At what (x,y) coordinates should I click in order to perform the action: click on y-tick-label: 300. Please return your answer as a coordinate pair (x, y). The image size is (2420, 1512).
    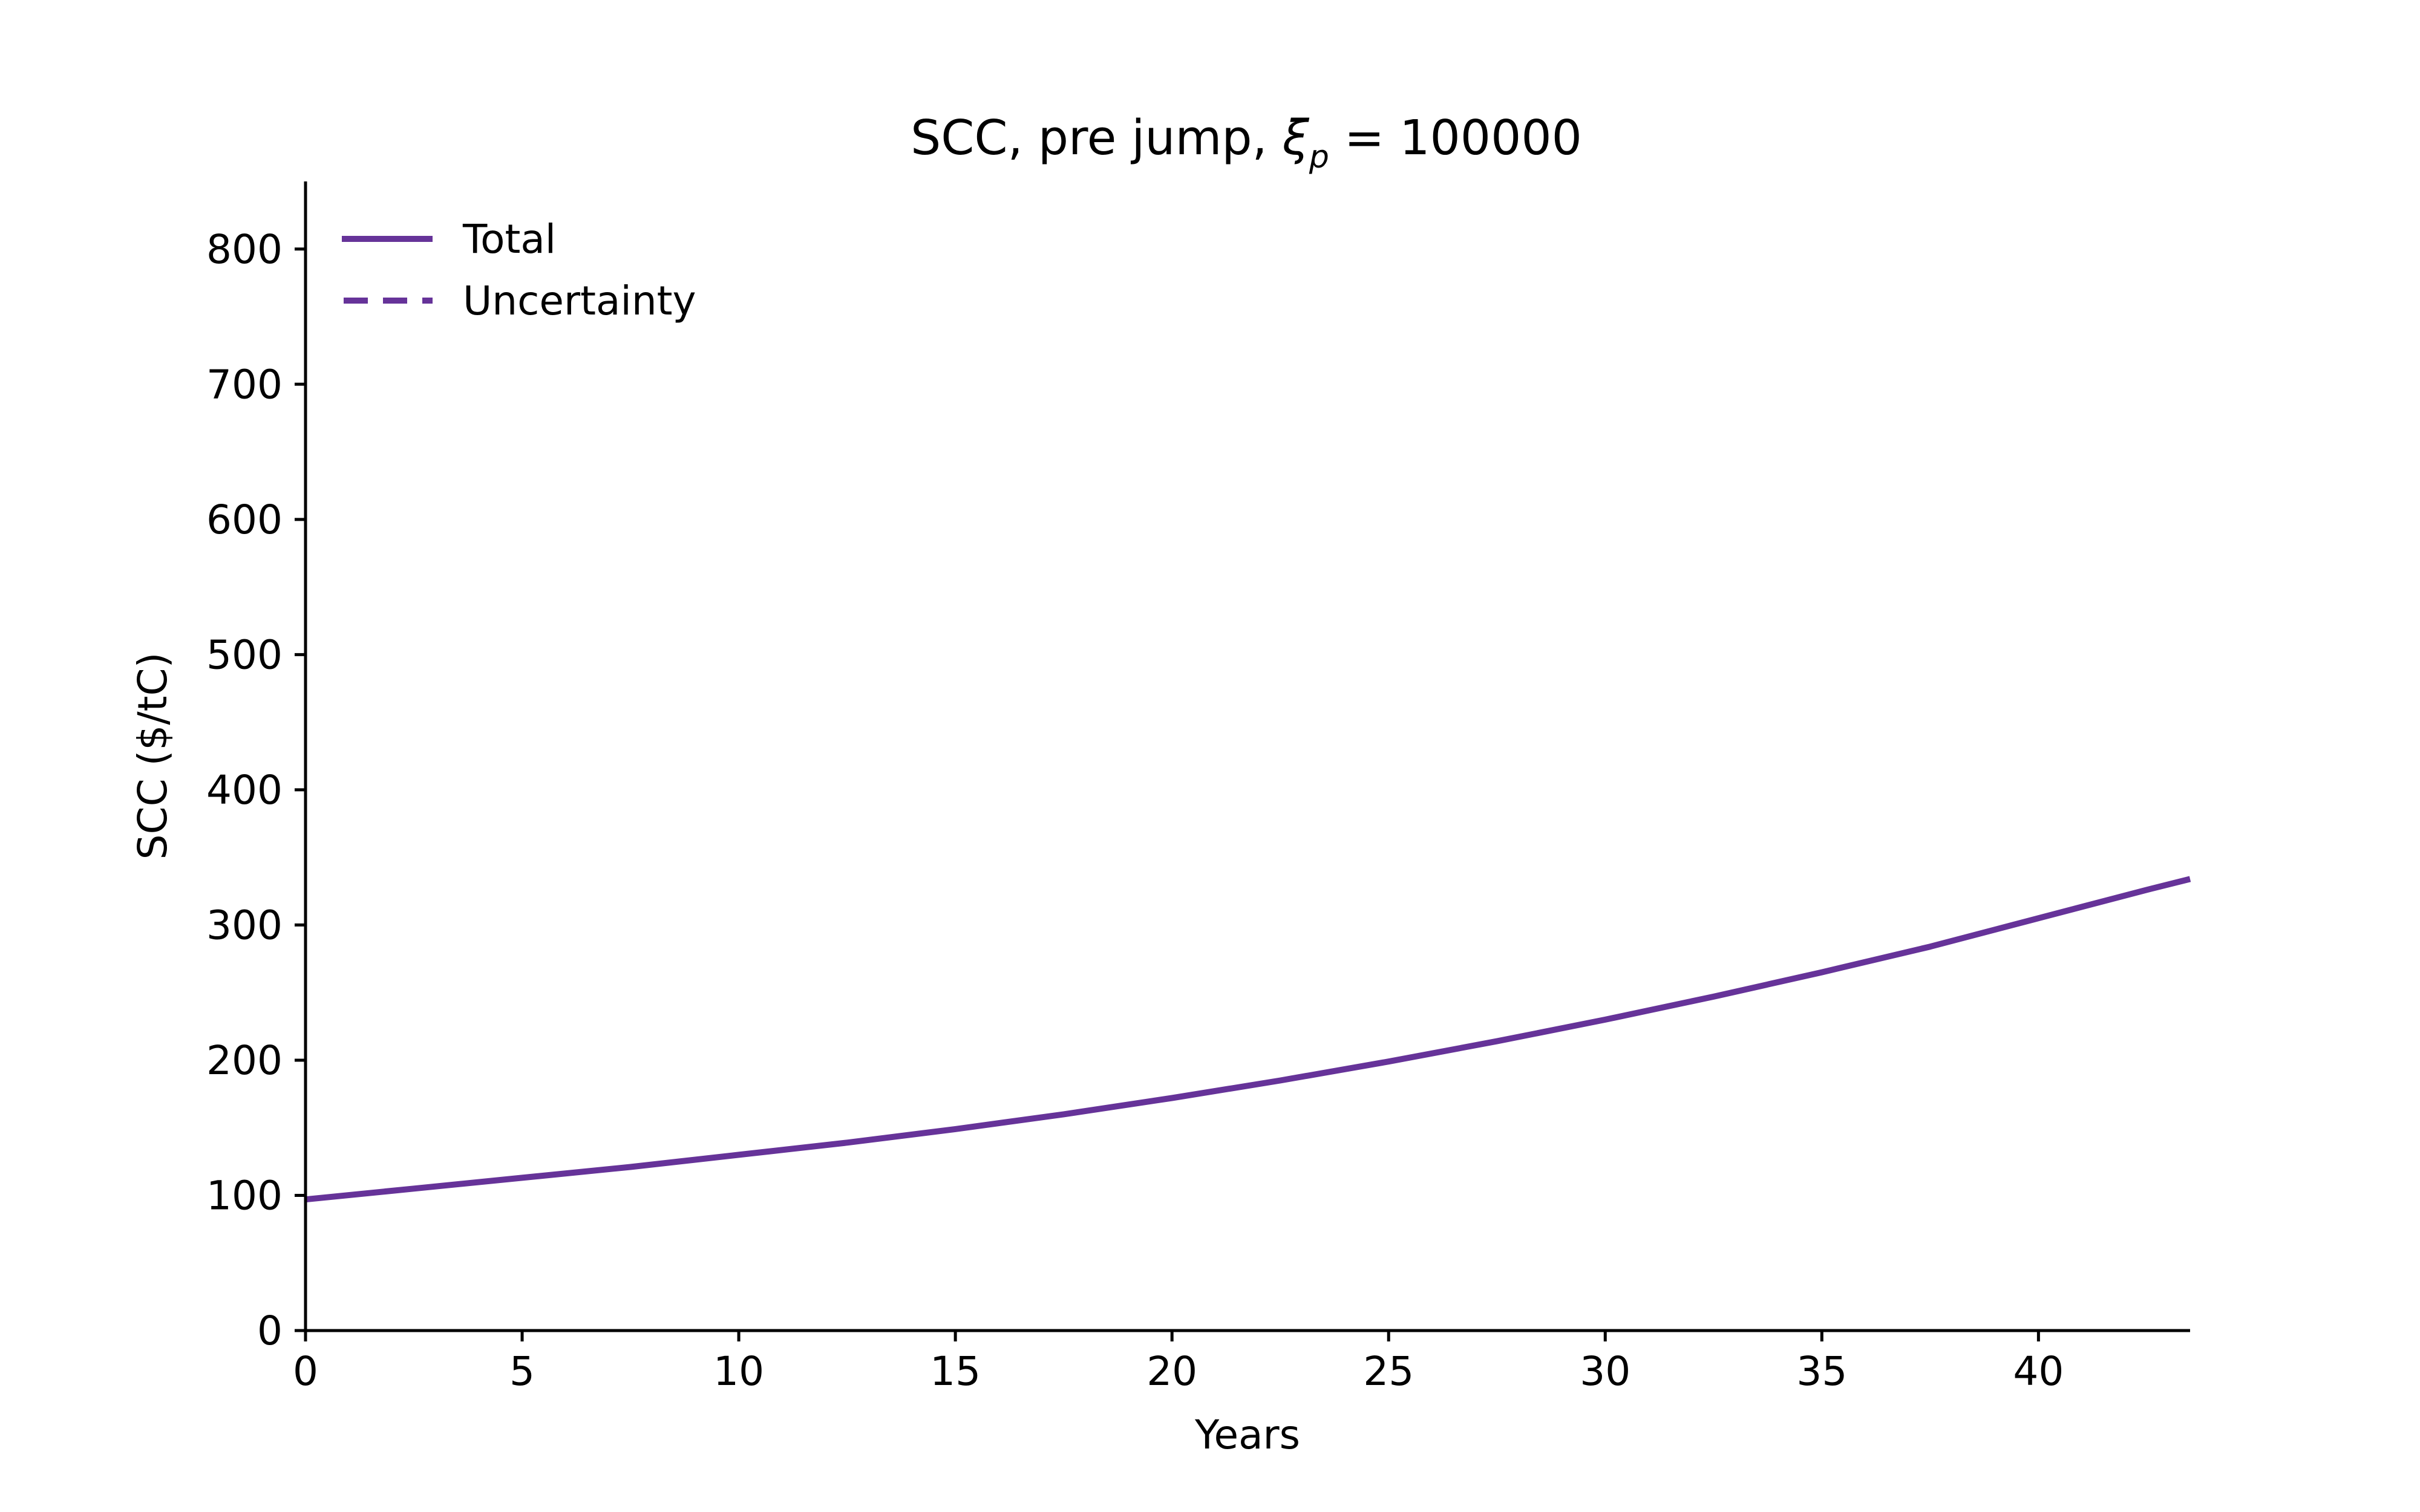
    Looking at the image, I should click on (244, 925).